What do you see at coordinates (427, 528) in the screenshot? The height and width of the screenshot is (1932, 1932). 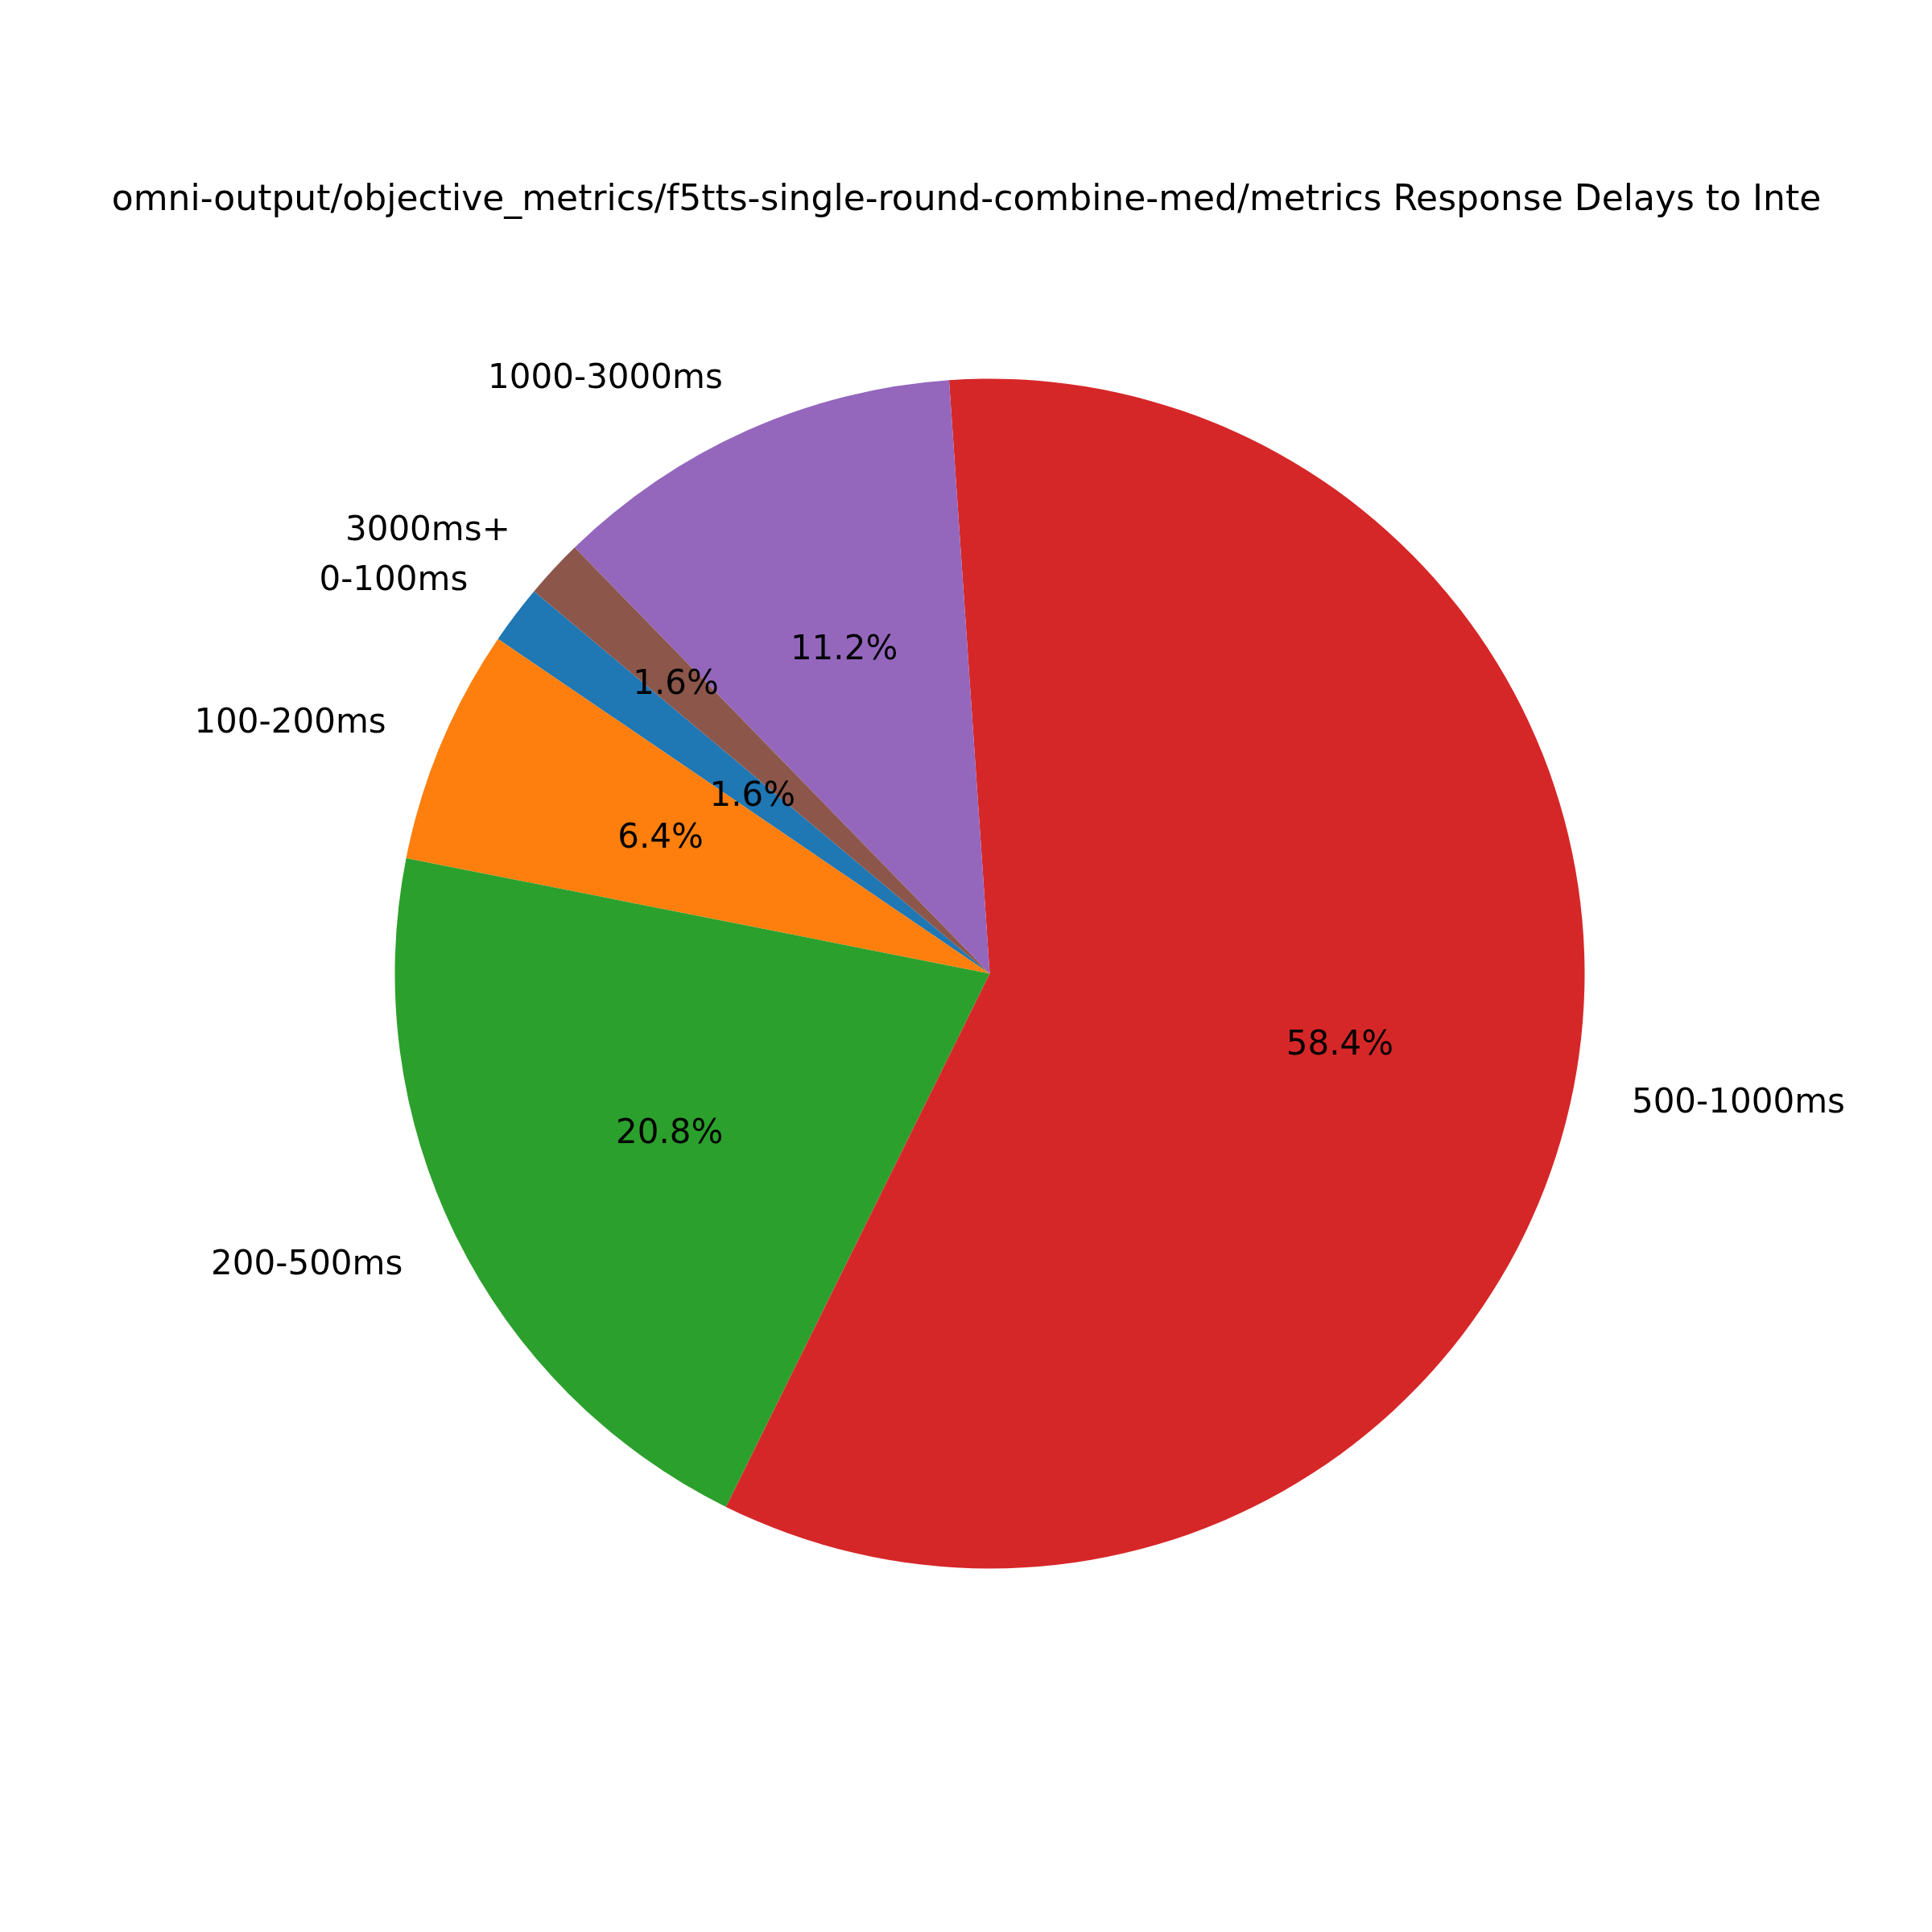 I see `slice-label: 3000ms+` at bounding box center [427, 528].